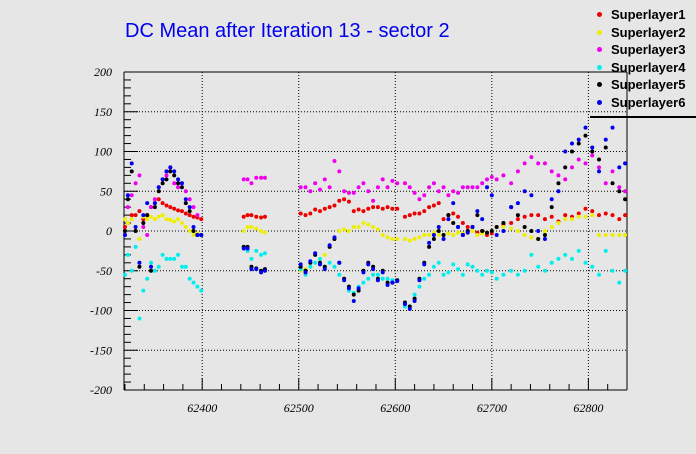 This screenshot has width=696, height=454. What do you see at coordinates (103, 152) in the screenshot?
I see `y-tick-label: 100` at bounding box center [103, 152].